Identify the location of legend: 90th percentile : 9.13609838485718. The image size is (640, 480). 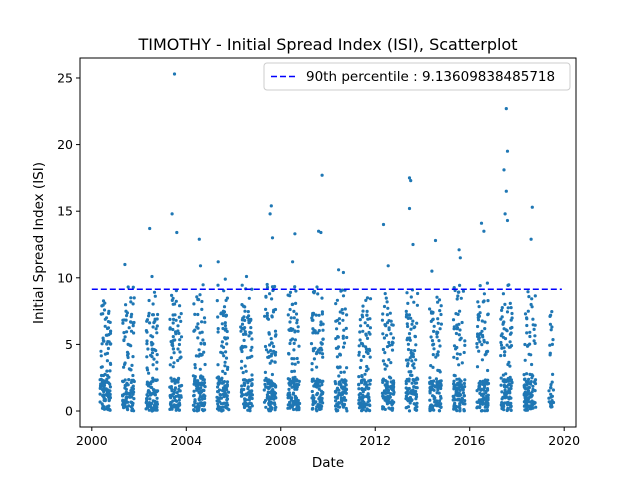
(417, 76).